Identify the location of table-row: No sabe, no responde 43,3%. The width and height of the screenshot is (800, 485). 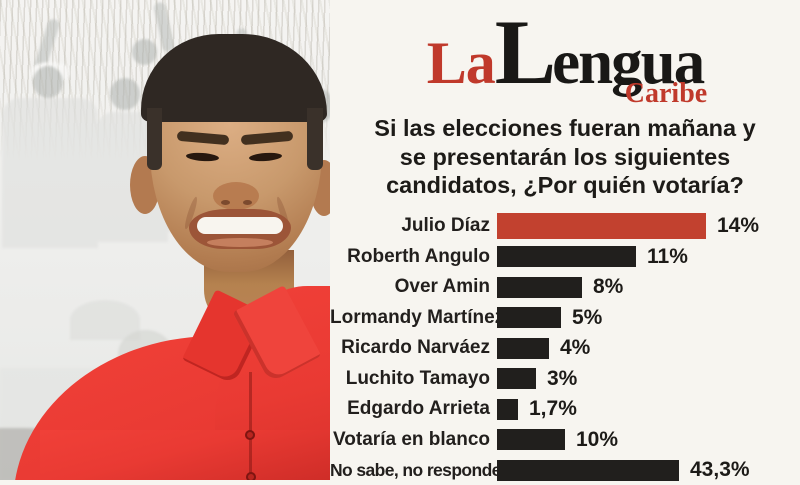
(565, 470).